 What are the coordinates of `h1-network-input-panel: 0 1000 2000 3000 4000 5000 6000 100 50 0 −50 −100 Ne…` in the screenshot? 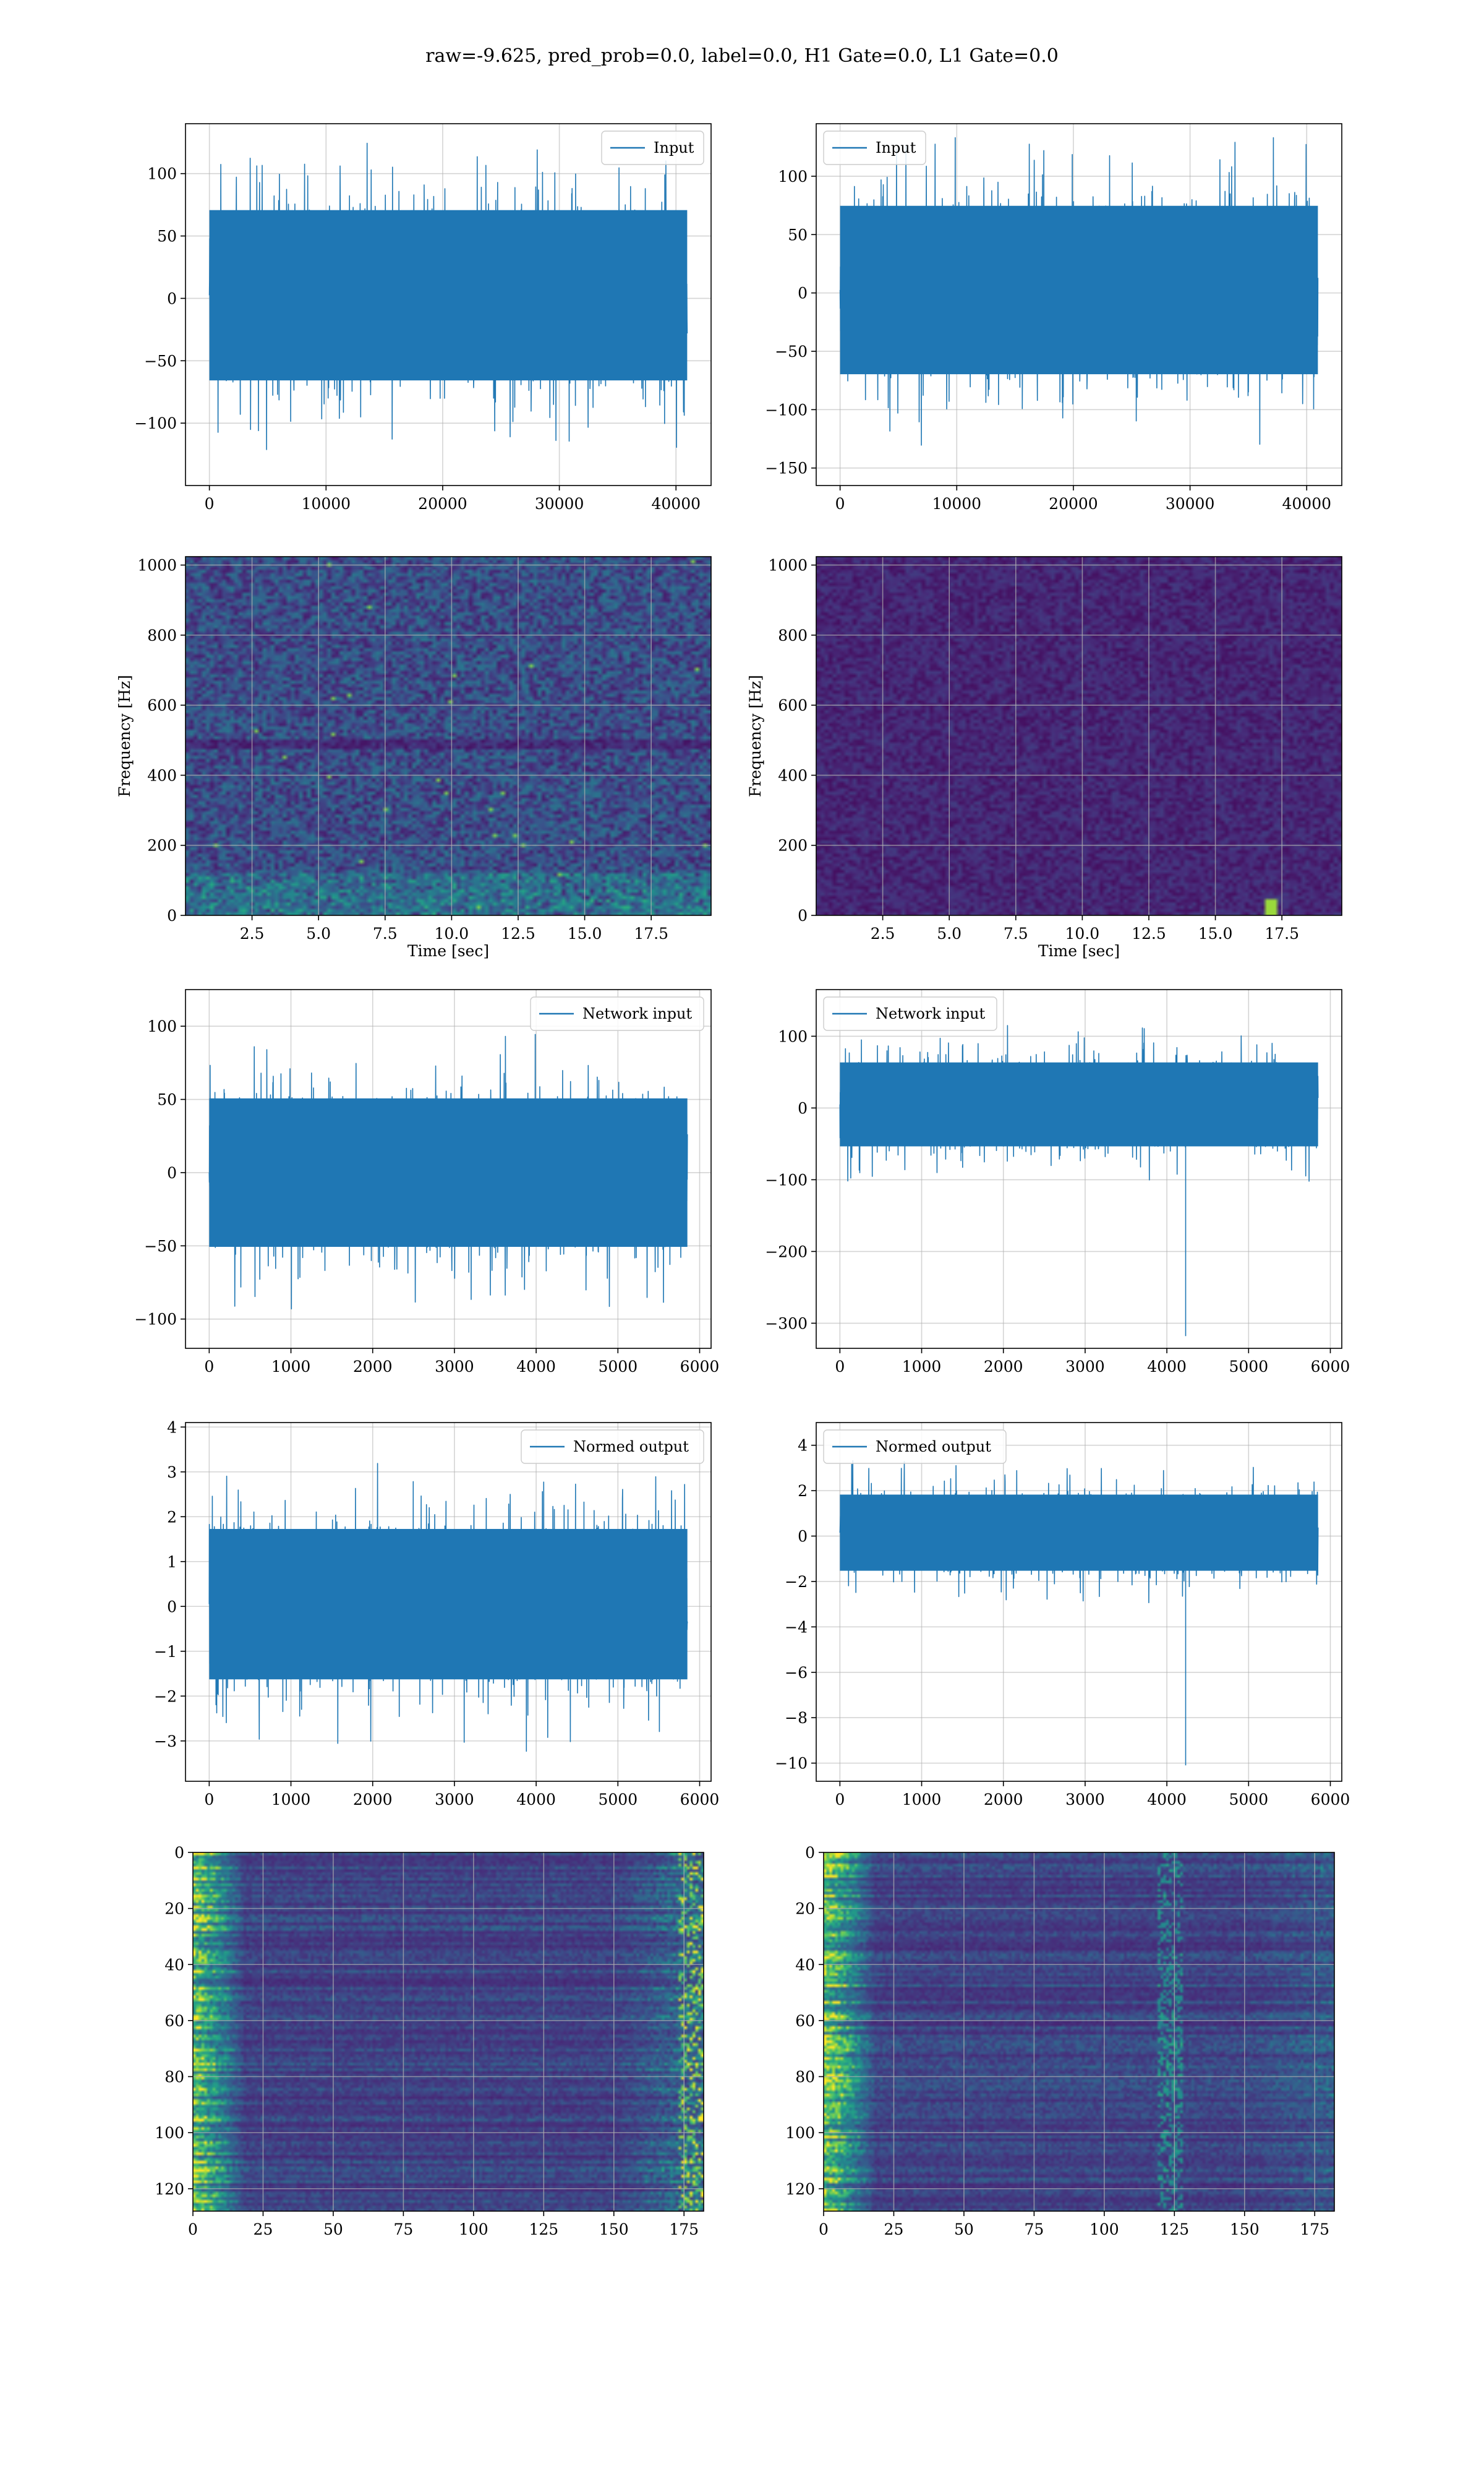 It's located at (426, 1182).